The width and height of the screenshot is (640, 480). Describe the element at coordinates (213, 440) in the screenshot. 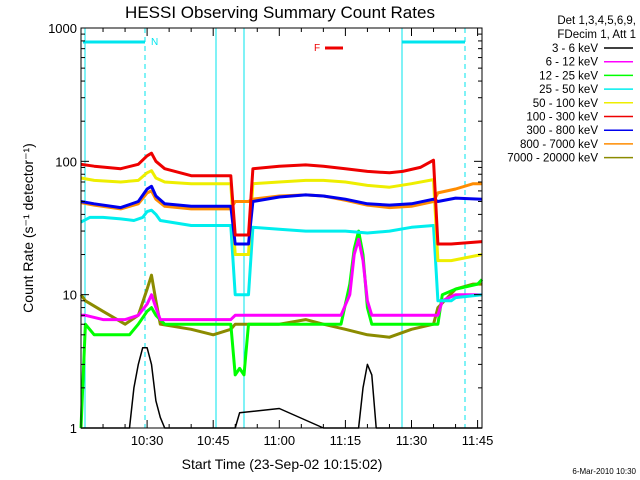

I see `x-tick-label: 10:45` at that location.